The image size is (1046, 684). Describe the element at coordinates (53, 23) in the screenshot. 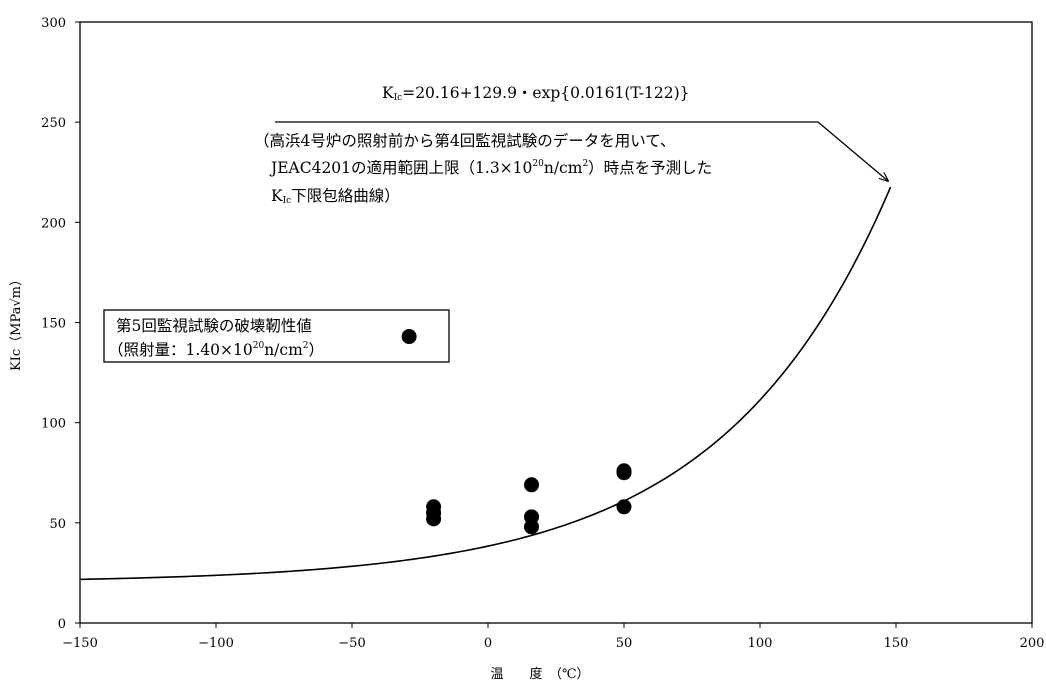

I see `y-tick-label: 300` at that location.